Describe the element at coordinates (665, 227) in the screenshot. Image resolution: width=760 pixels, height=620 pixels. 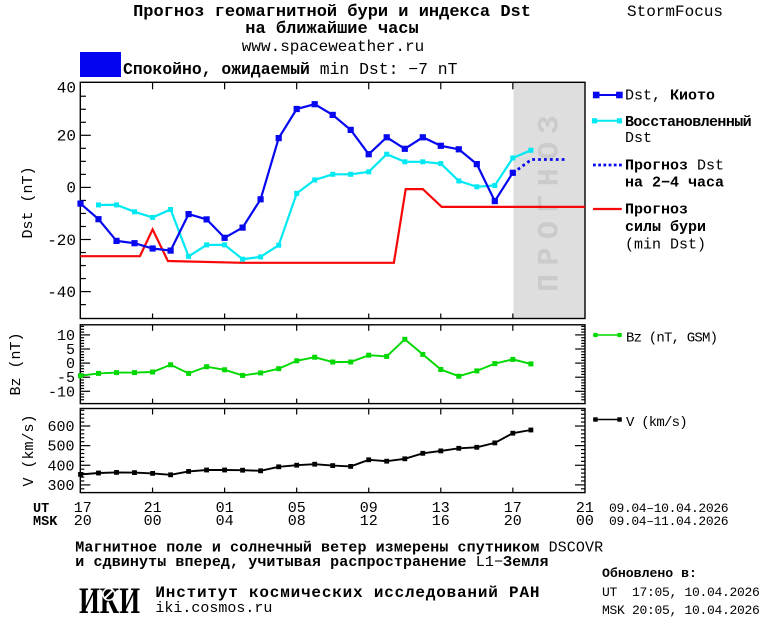
I see `svg-text: силы бури` at that location.